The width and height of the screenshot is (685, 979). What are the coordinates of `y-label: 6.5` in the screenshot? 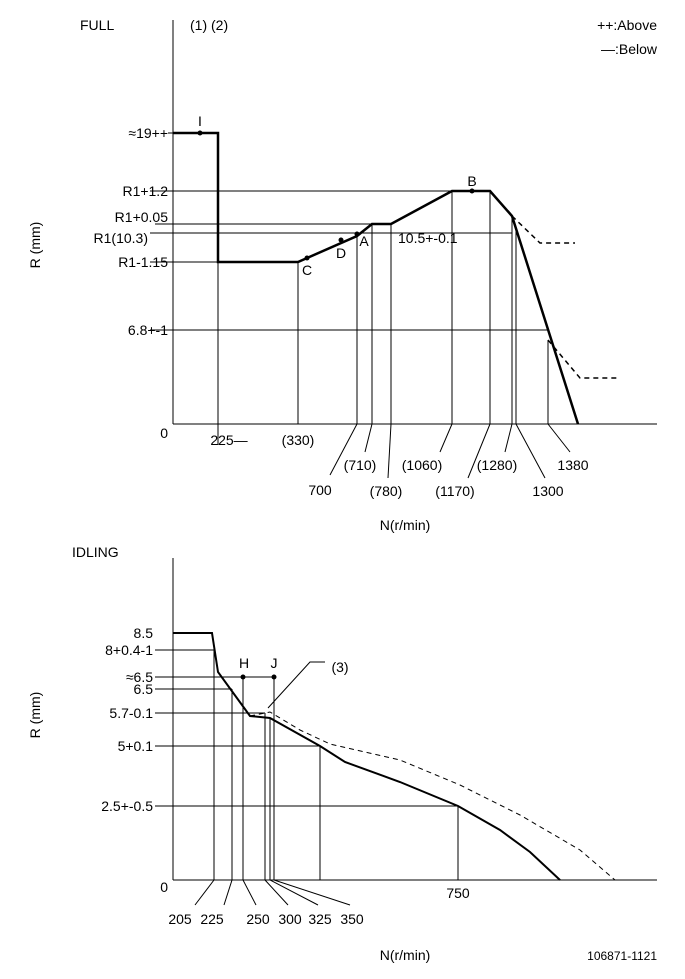 It's located at (144, 689).